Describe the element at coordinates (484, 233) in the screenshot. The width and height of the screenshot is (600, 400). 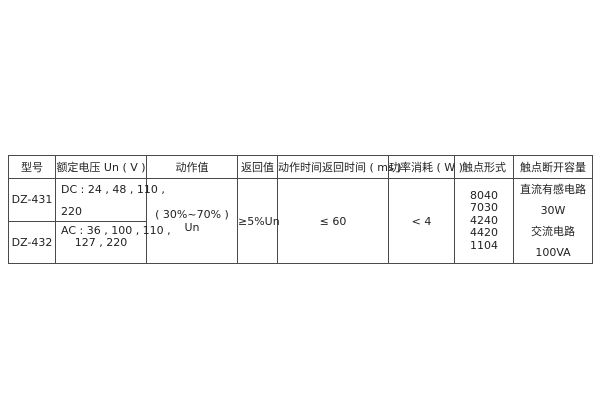
I see `contact-form-line: 4420` at that location.